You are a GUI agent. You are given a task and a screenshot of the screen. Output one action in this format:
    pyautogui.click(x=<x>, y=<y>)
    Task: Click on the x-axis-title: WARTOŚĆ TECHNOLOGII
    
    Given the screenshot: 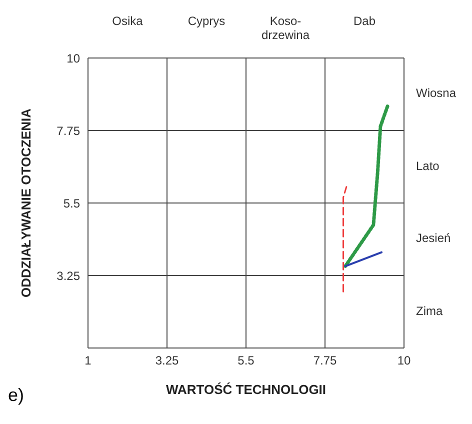 What is the action you would take?
    pyautogui.click(x=246, y=389)
    